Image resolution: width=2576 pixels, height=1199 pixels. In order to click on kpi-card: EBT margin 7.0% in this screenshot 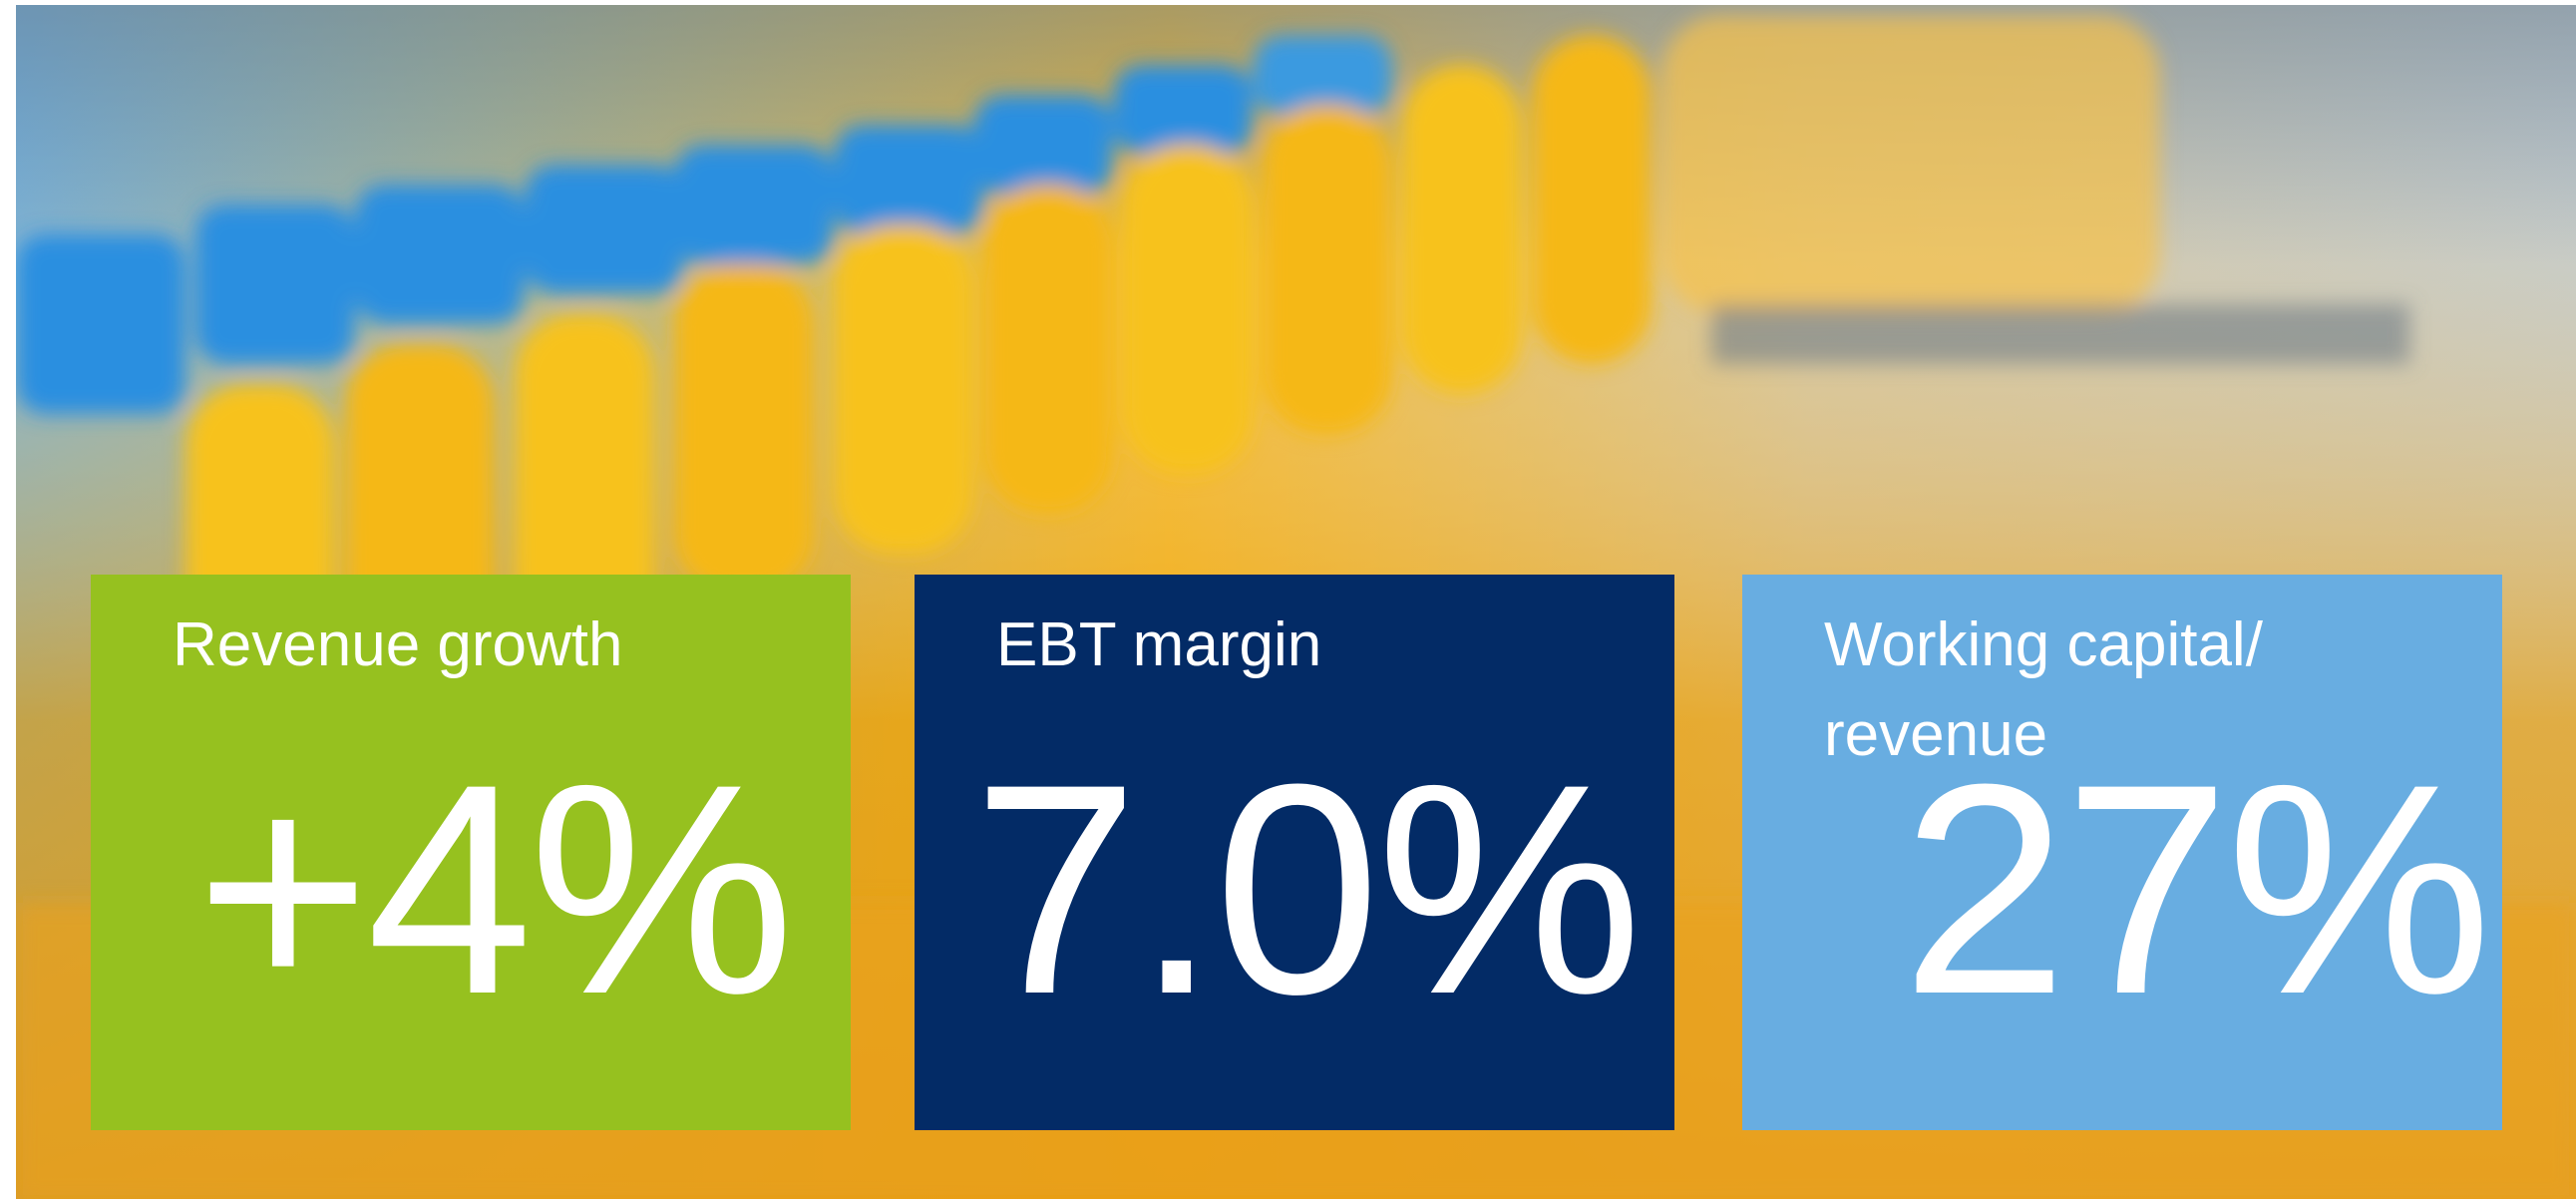, I will do `click(1294, 852)`.